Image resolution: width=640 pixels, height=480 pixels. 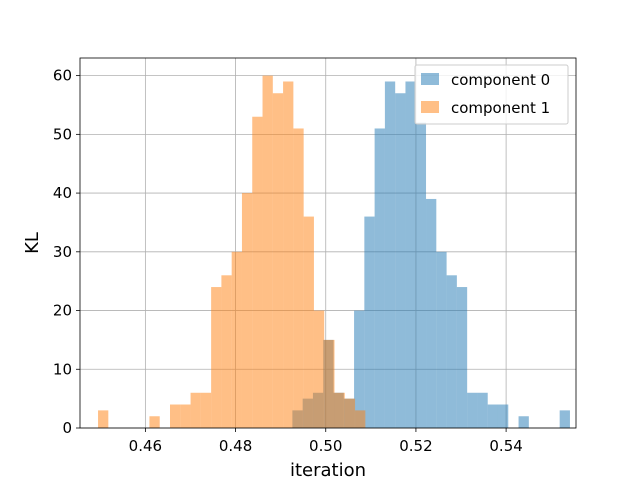 What do you see at coordinates (145, 446) in the screenshot?
I see `x-tick-label-0: 0.46` at bounding box center [145, 446].